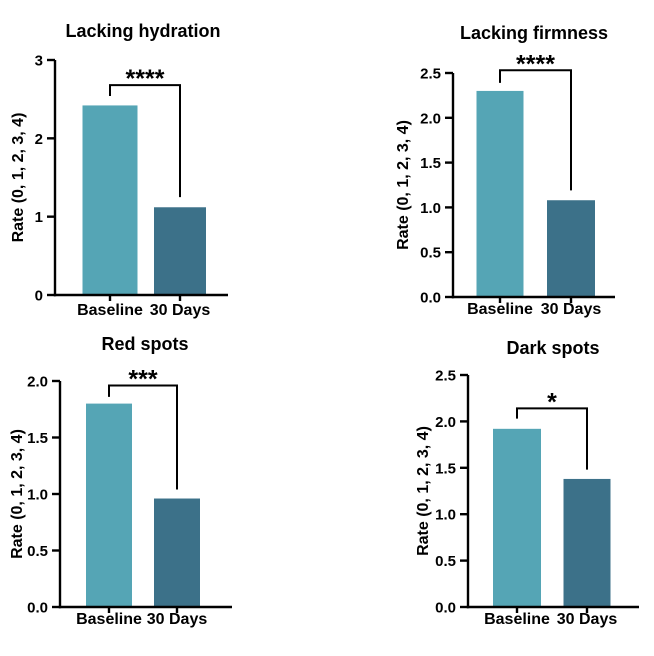 This screenshot has width=654, height=656. Describe the element at coordinates (39, 139) in the screenshot. I see `y-tick-label: 2` at that location.